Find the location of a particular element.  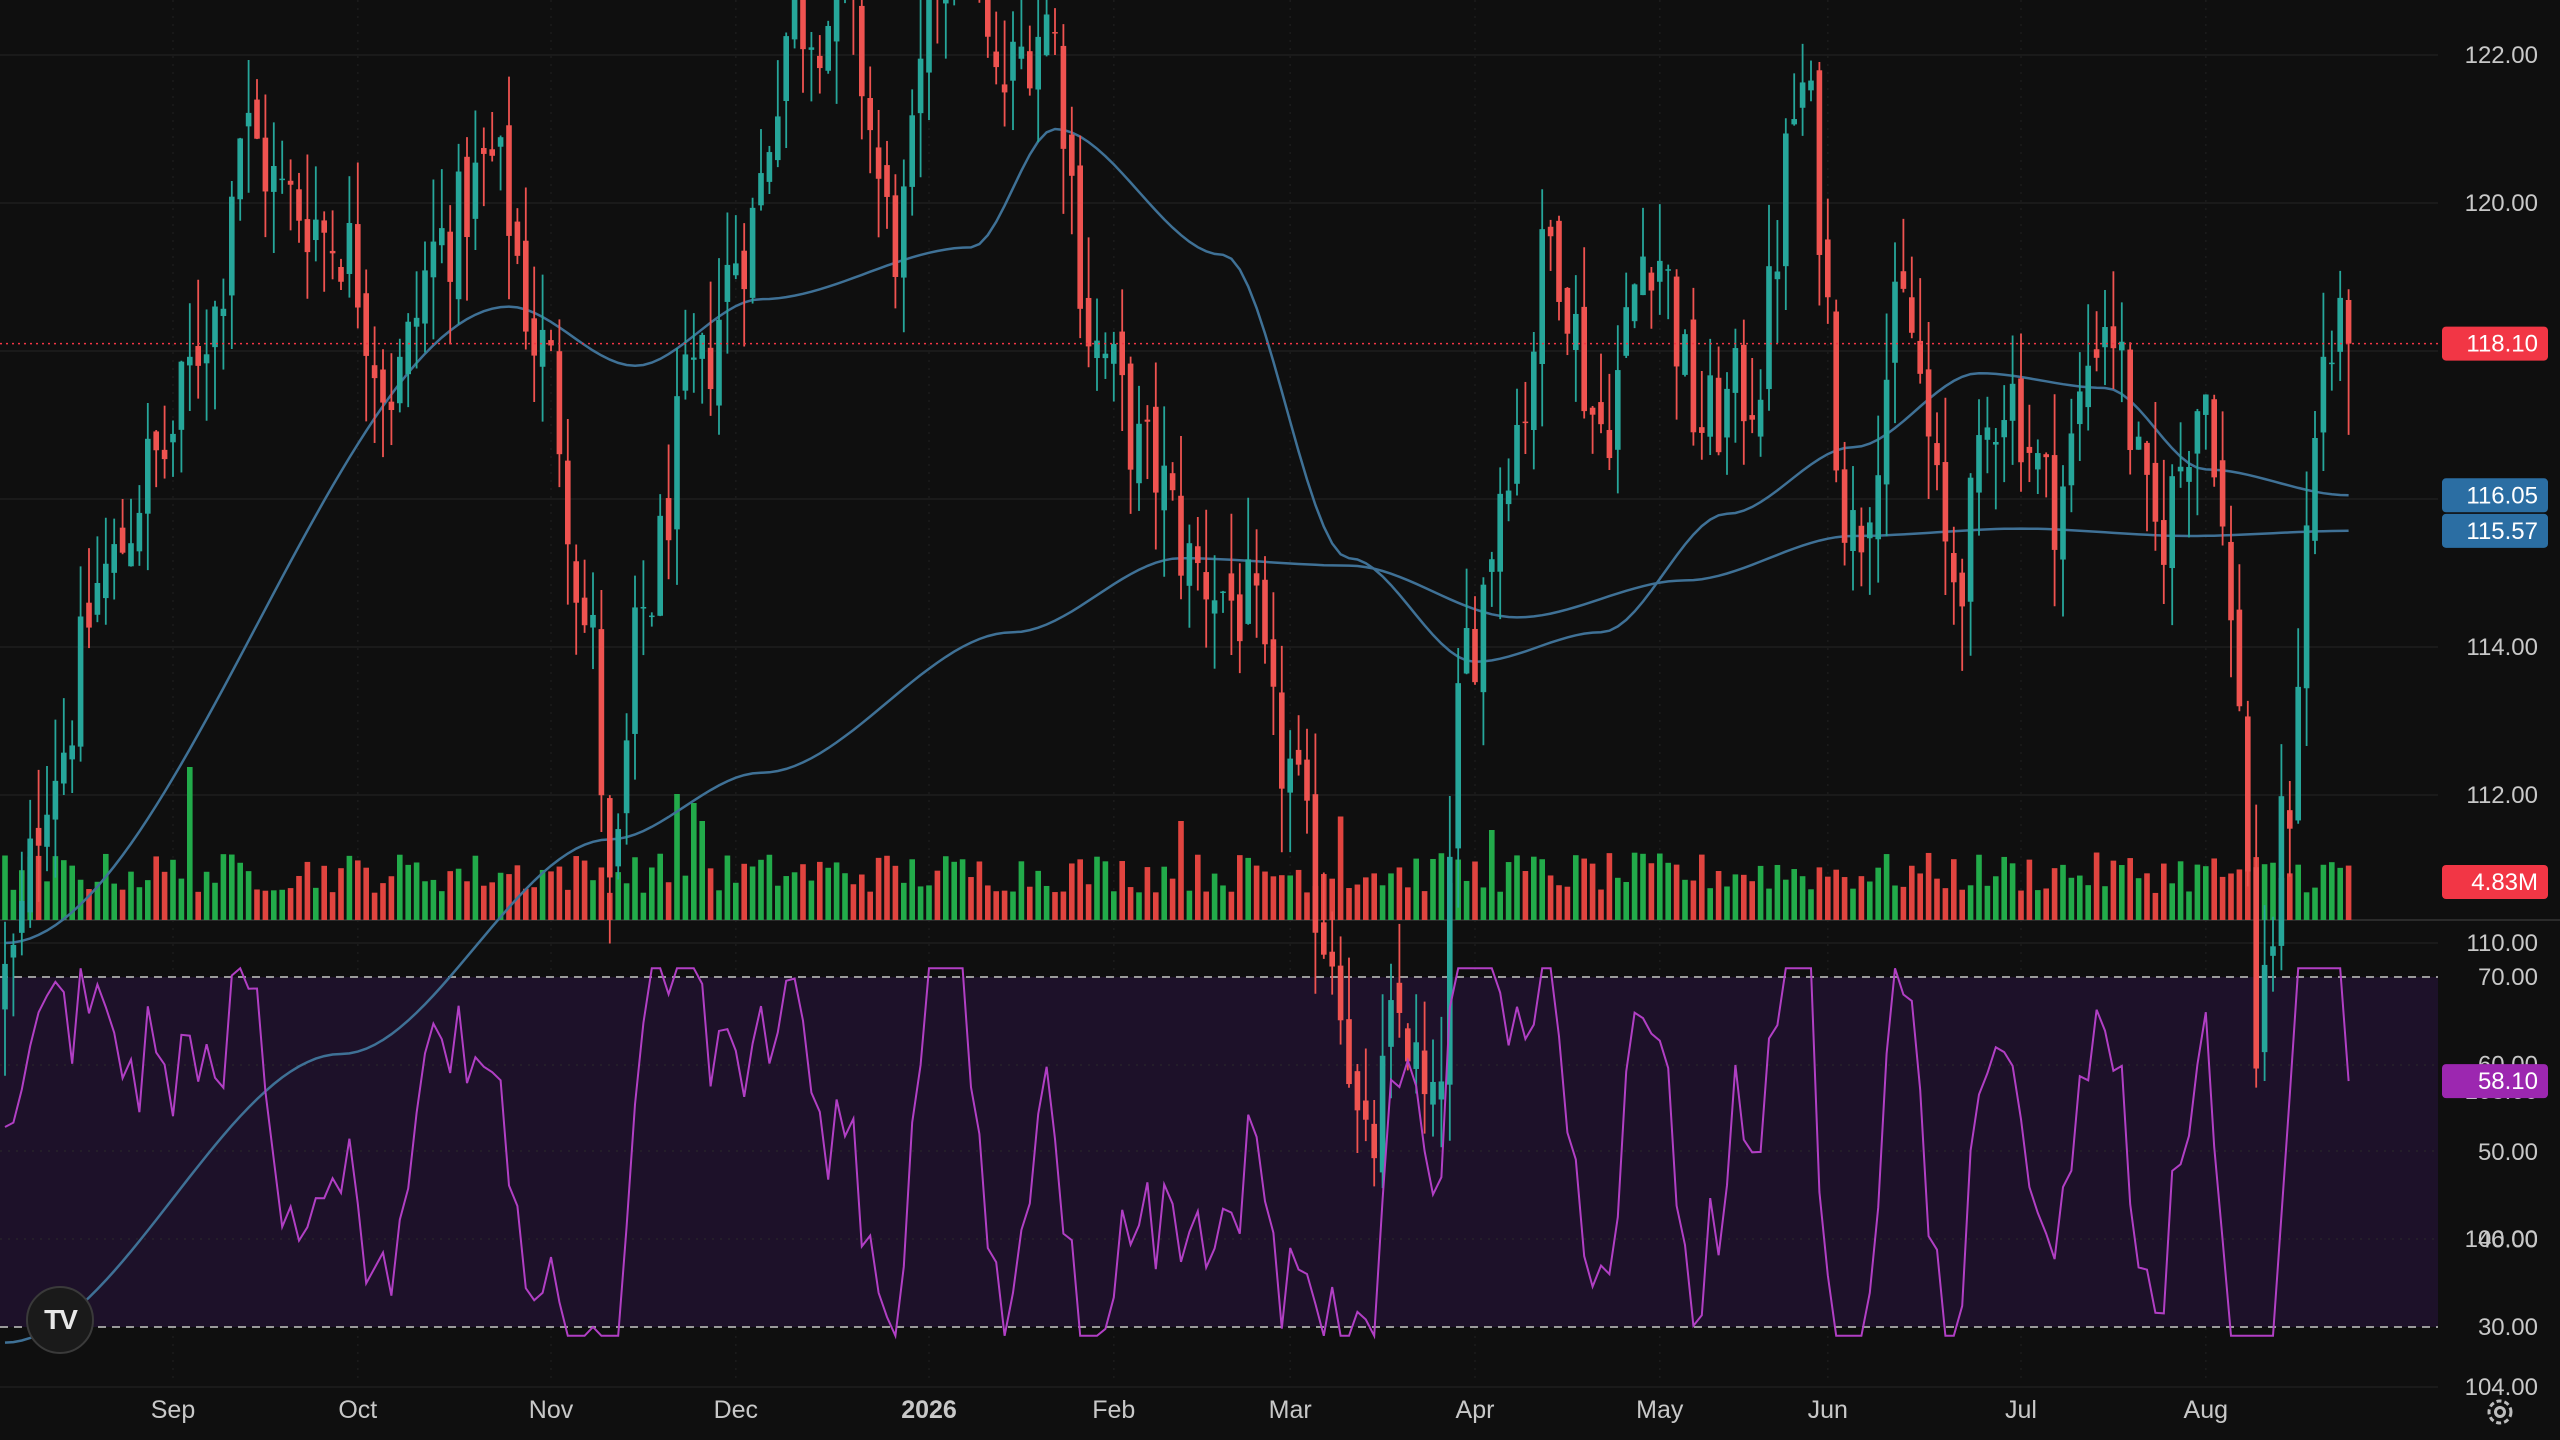

time-tick-label: Apr is located at coordinates (1475, 1410).